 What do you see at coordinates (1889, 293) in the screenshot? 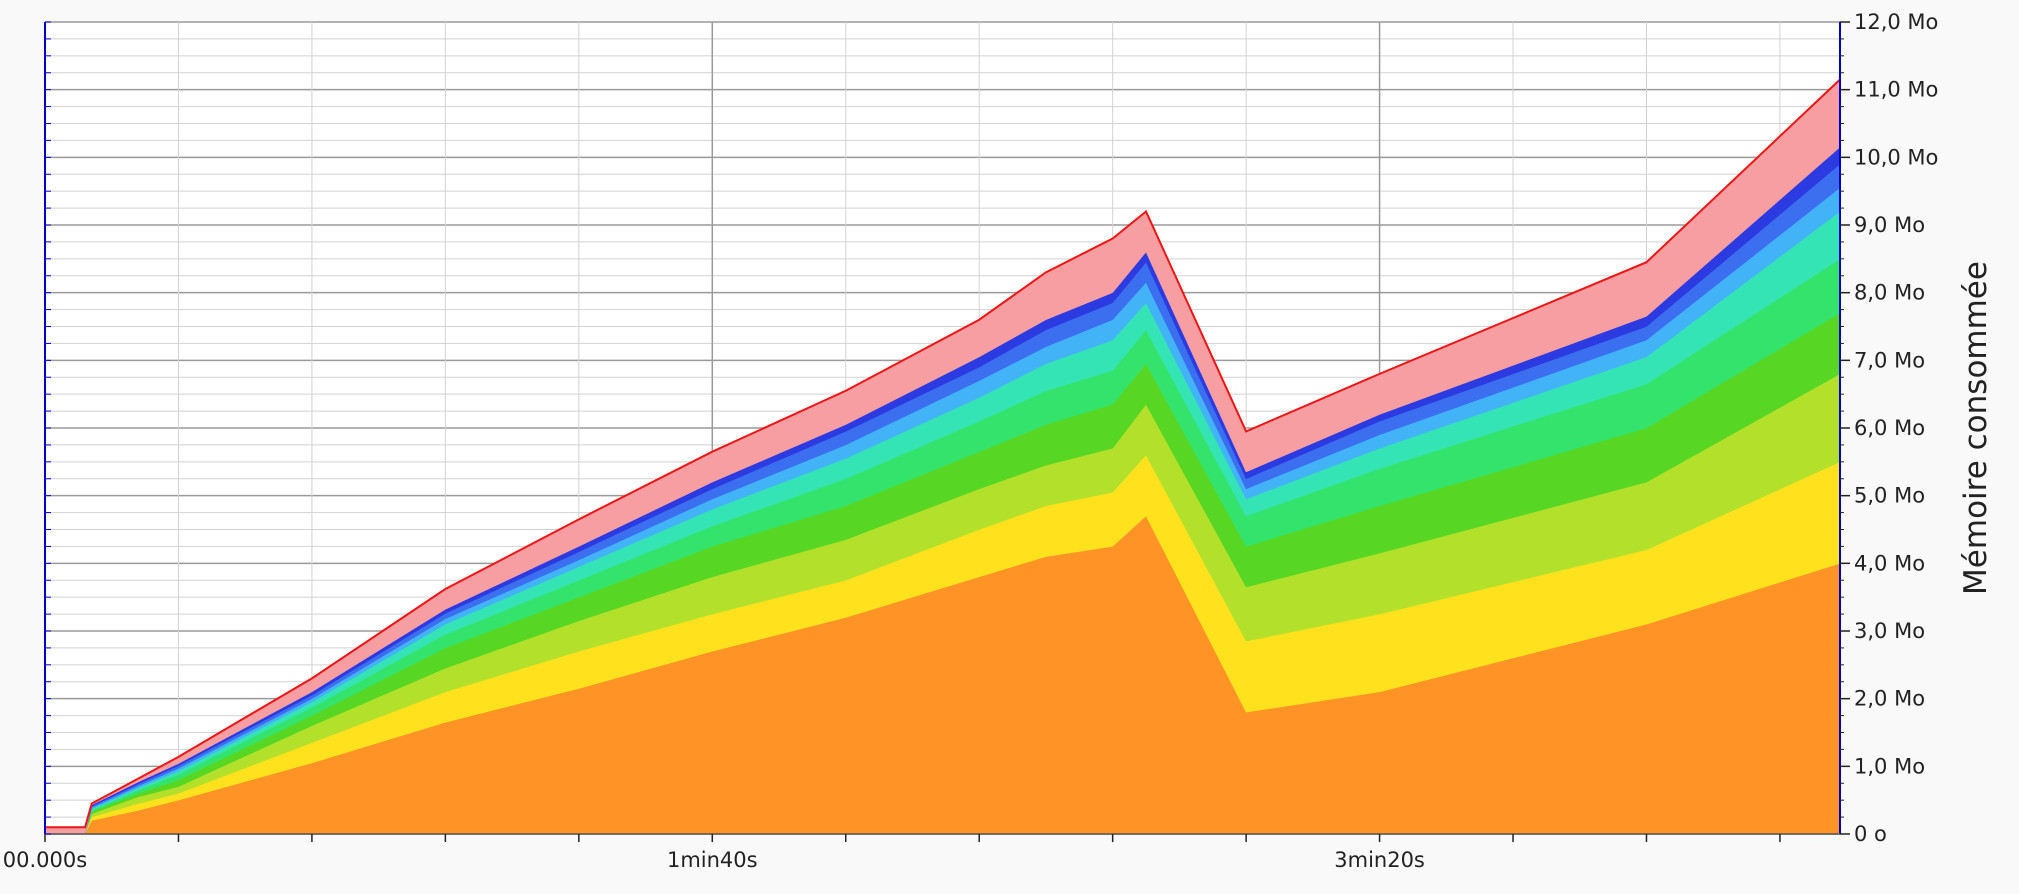
I see `y-tick-label: 8,0 Mo` at bounding box center [1889, 293].